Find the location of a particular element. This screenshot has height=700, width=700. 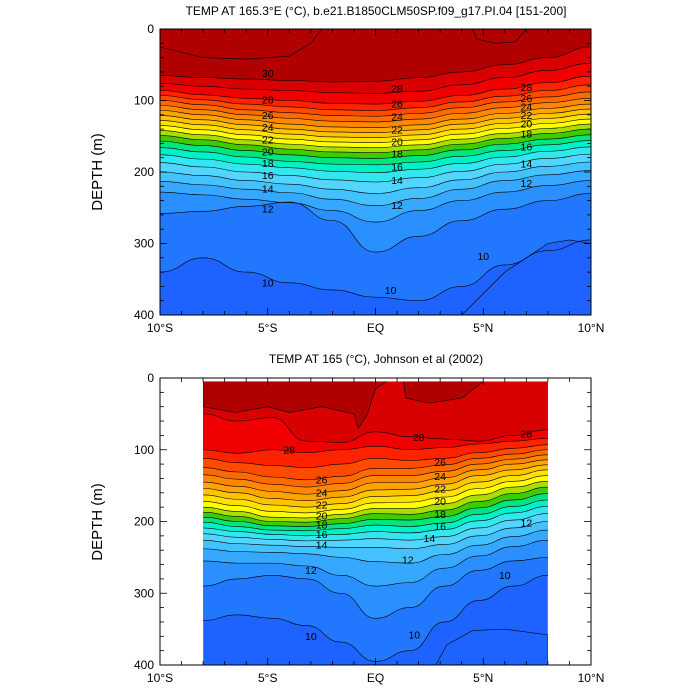

y-tick-label: 200 is located at coordinates (144, 522).